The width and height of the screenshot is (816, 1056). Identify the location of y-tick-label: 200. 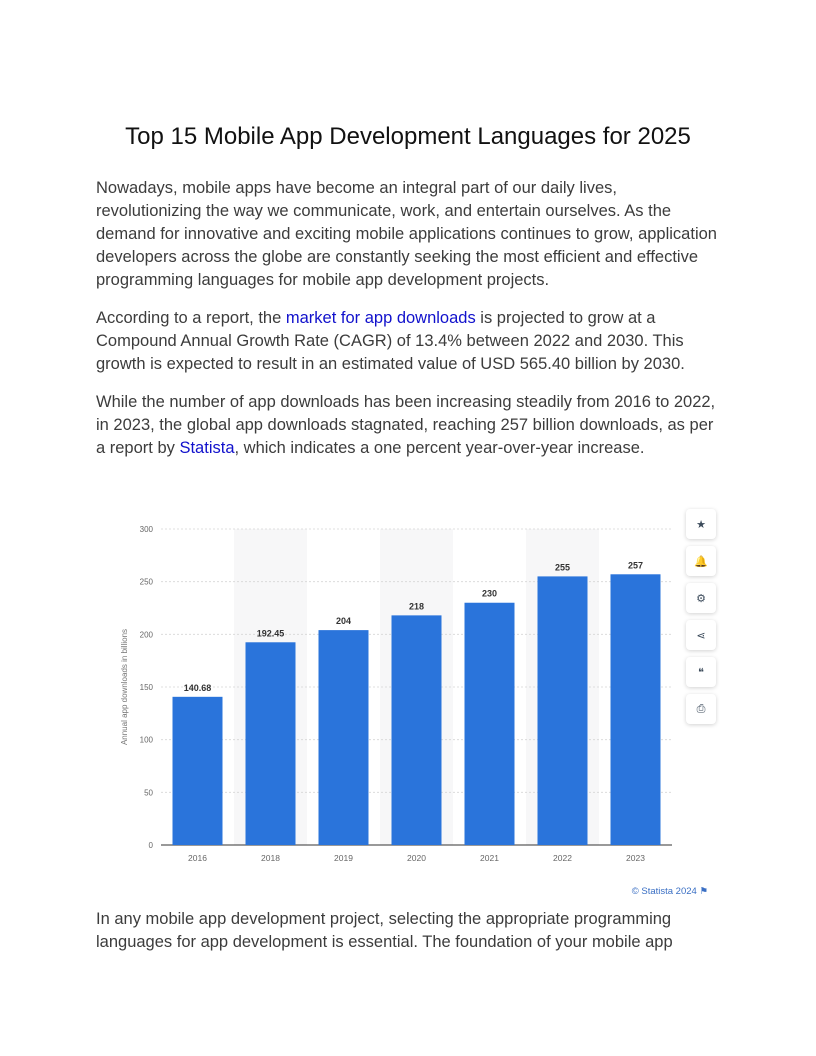
(147, 634).